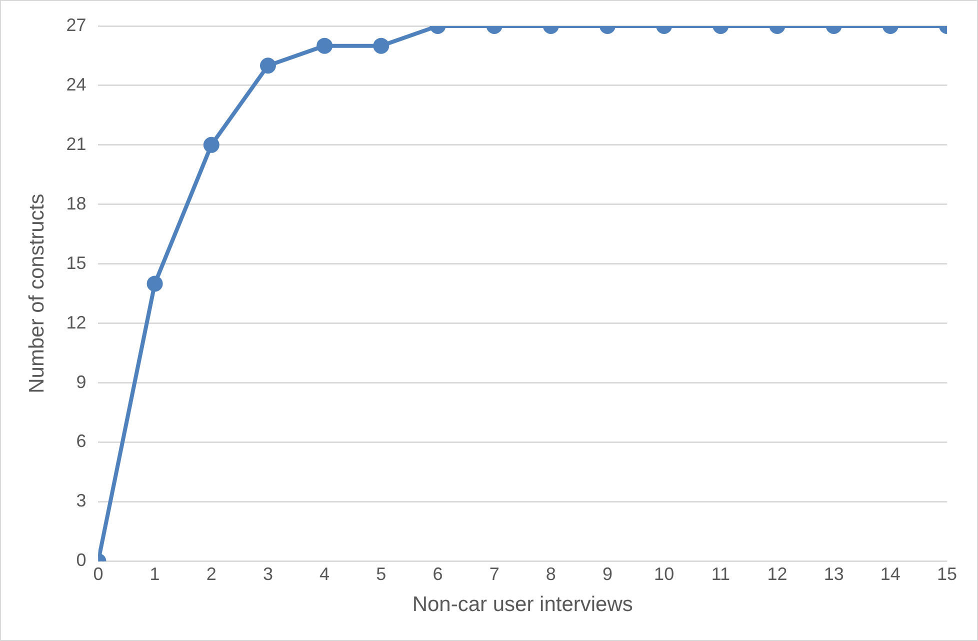 This screenshot has width=978, height=641. What do you see at coordinates (36, 294) in the screenshot?
I see `y-axis-title: Number of constructs` at bounding box center [36, 294].